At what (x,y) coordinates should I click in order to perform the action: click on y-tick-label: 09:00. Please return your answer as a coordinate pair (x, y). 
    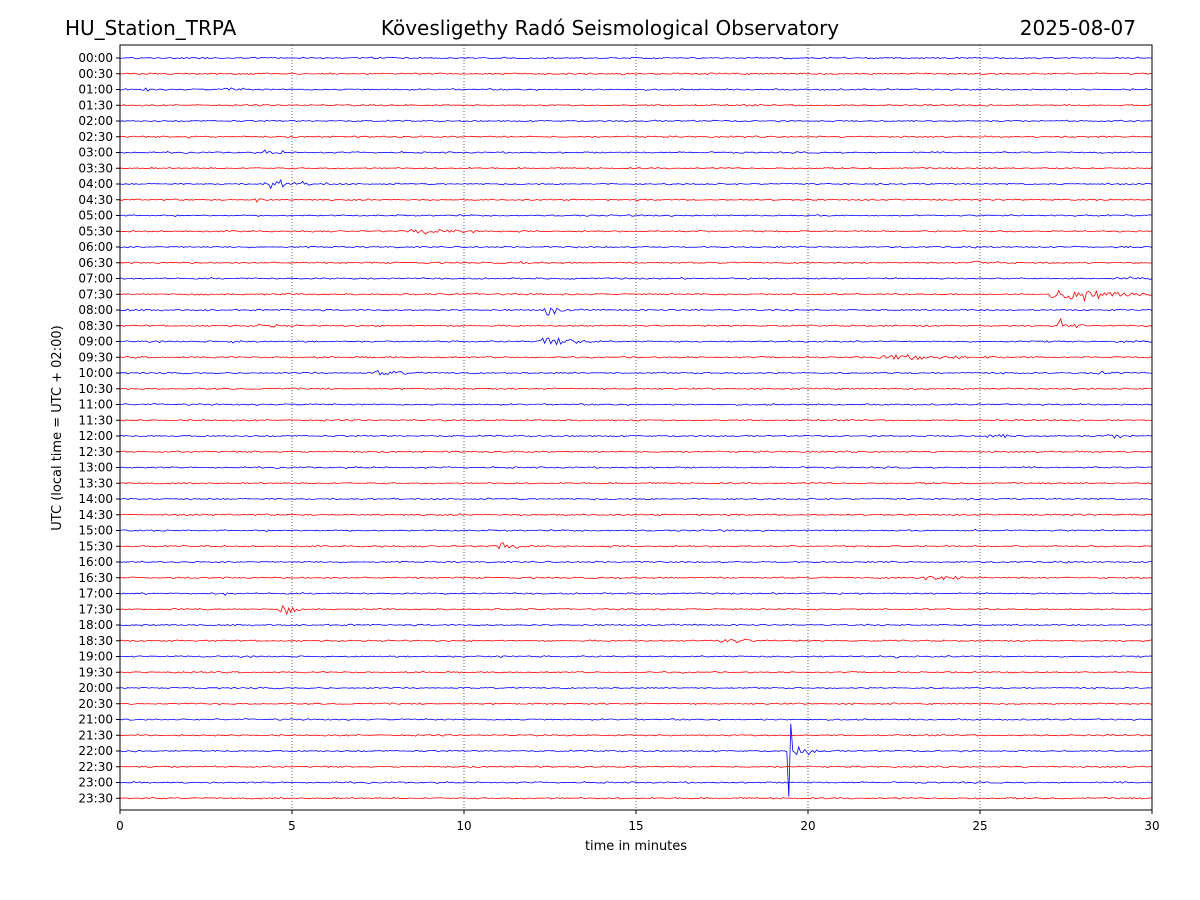
    Looking at the image, I should click on (95, 342).